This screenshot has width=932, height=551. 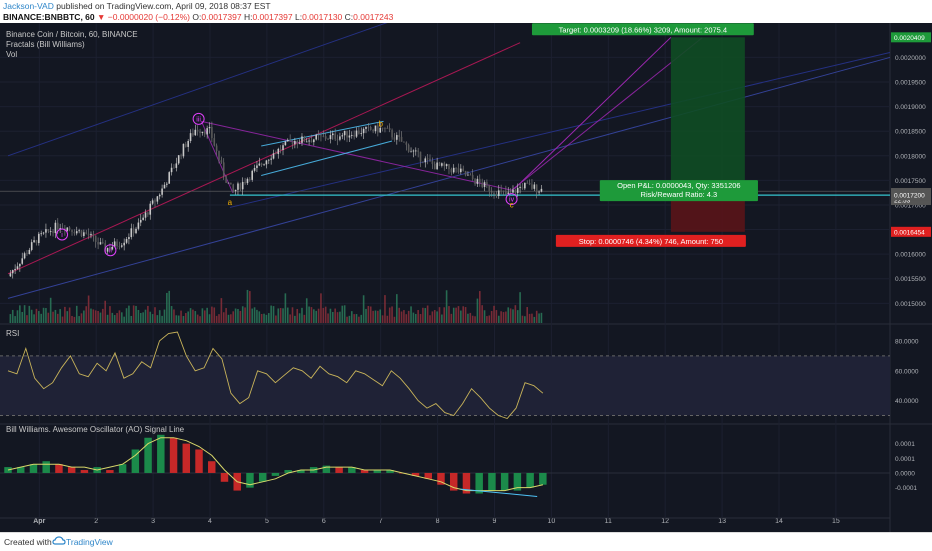 I want to click on price-tag: 0.0017200, so click(x=909, y=196).